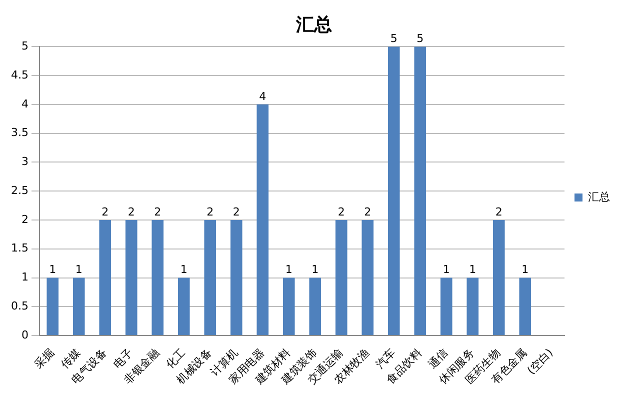 The height and width of the screenshot is (395, 630). I want to click on y-tick-label: 4.5, so click(19, 75).